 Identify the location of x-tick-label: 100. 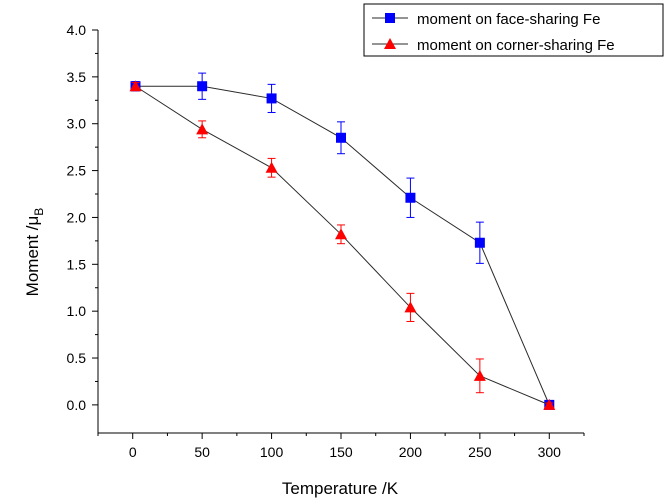
(272, 452).